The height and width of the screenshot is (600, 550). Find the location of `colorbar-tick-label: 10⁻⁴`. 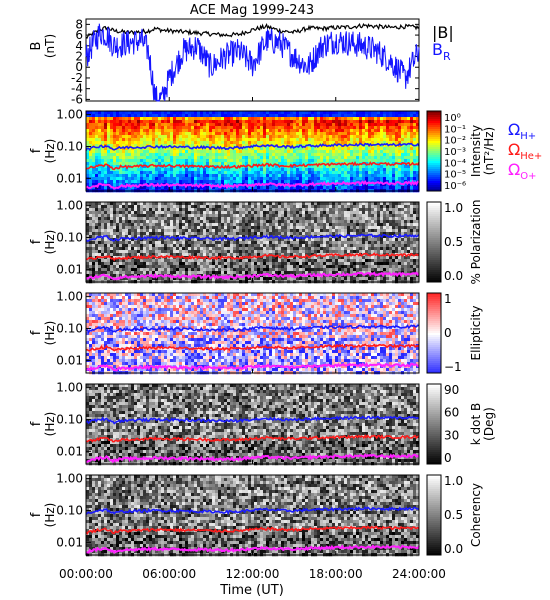

colorbar-tick-label: 10⁻⁴ is located at coordinates (455, 163).